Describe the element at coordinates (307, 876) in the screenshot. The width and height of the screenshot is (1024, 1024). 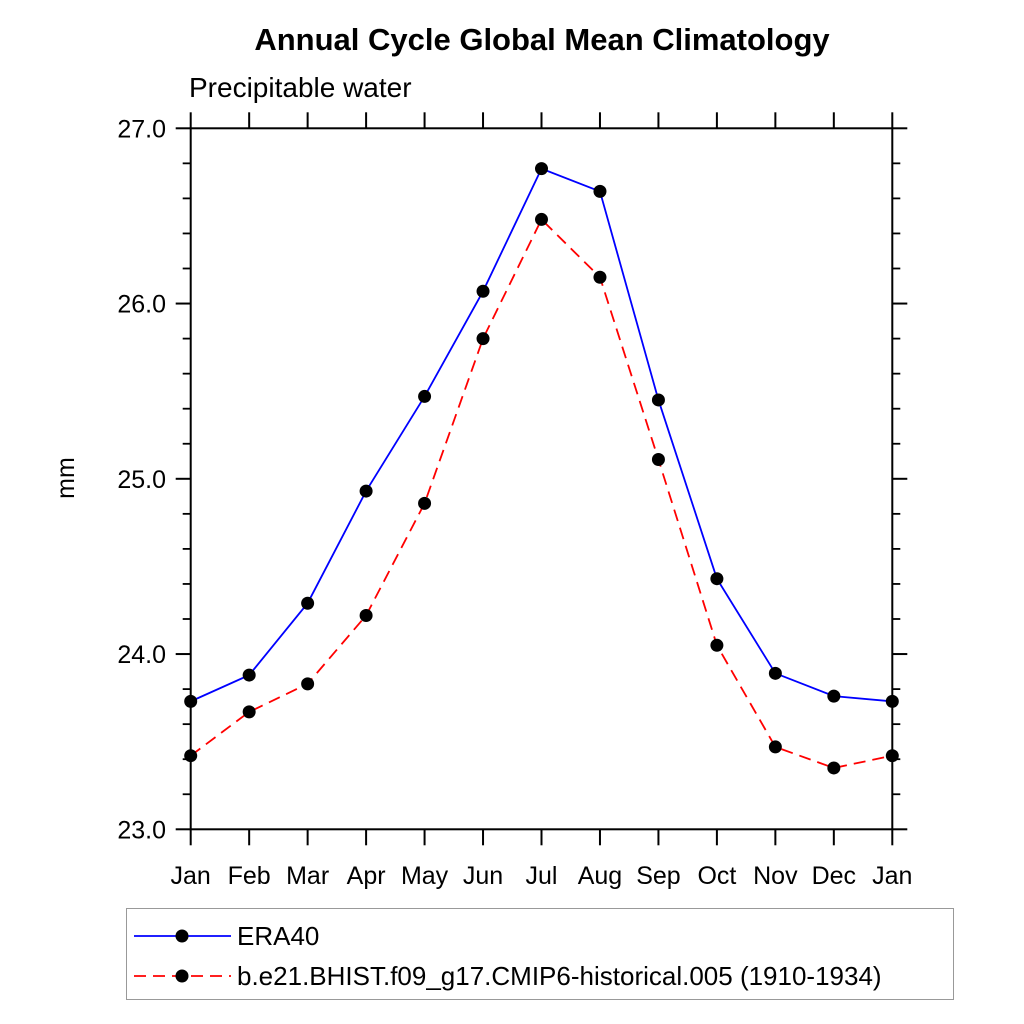
I see `x-axis-tick-label: Mar` at that location.